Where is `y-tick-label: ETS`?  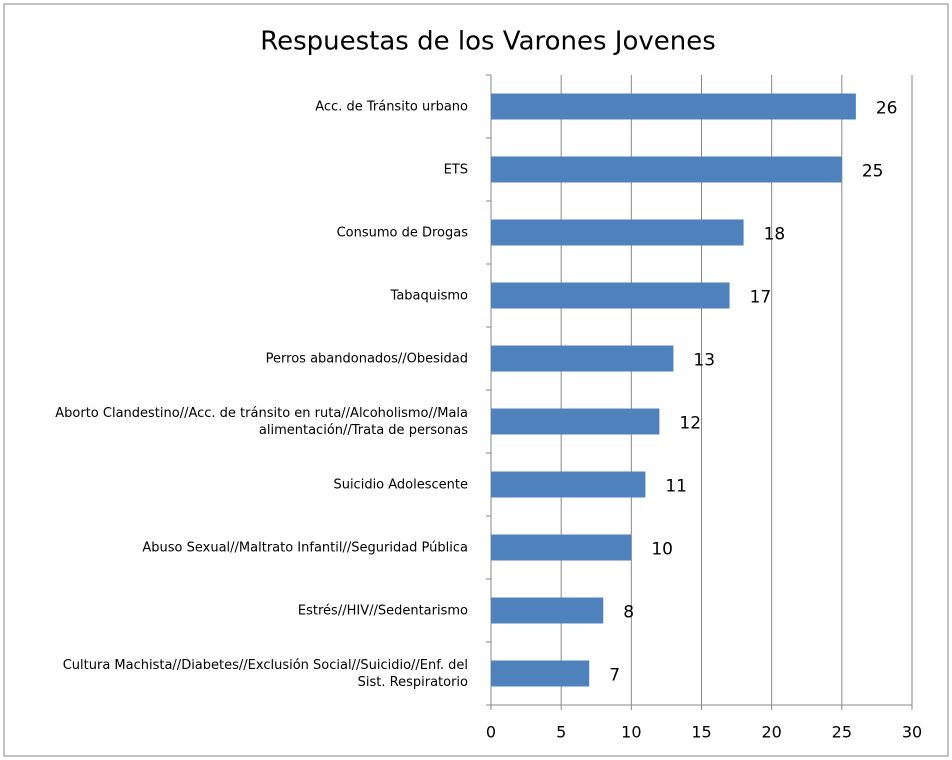
y-tick-label: ETS is located at coordinates (456, 169).